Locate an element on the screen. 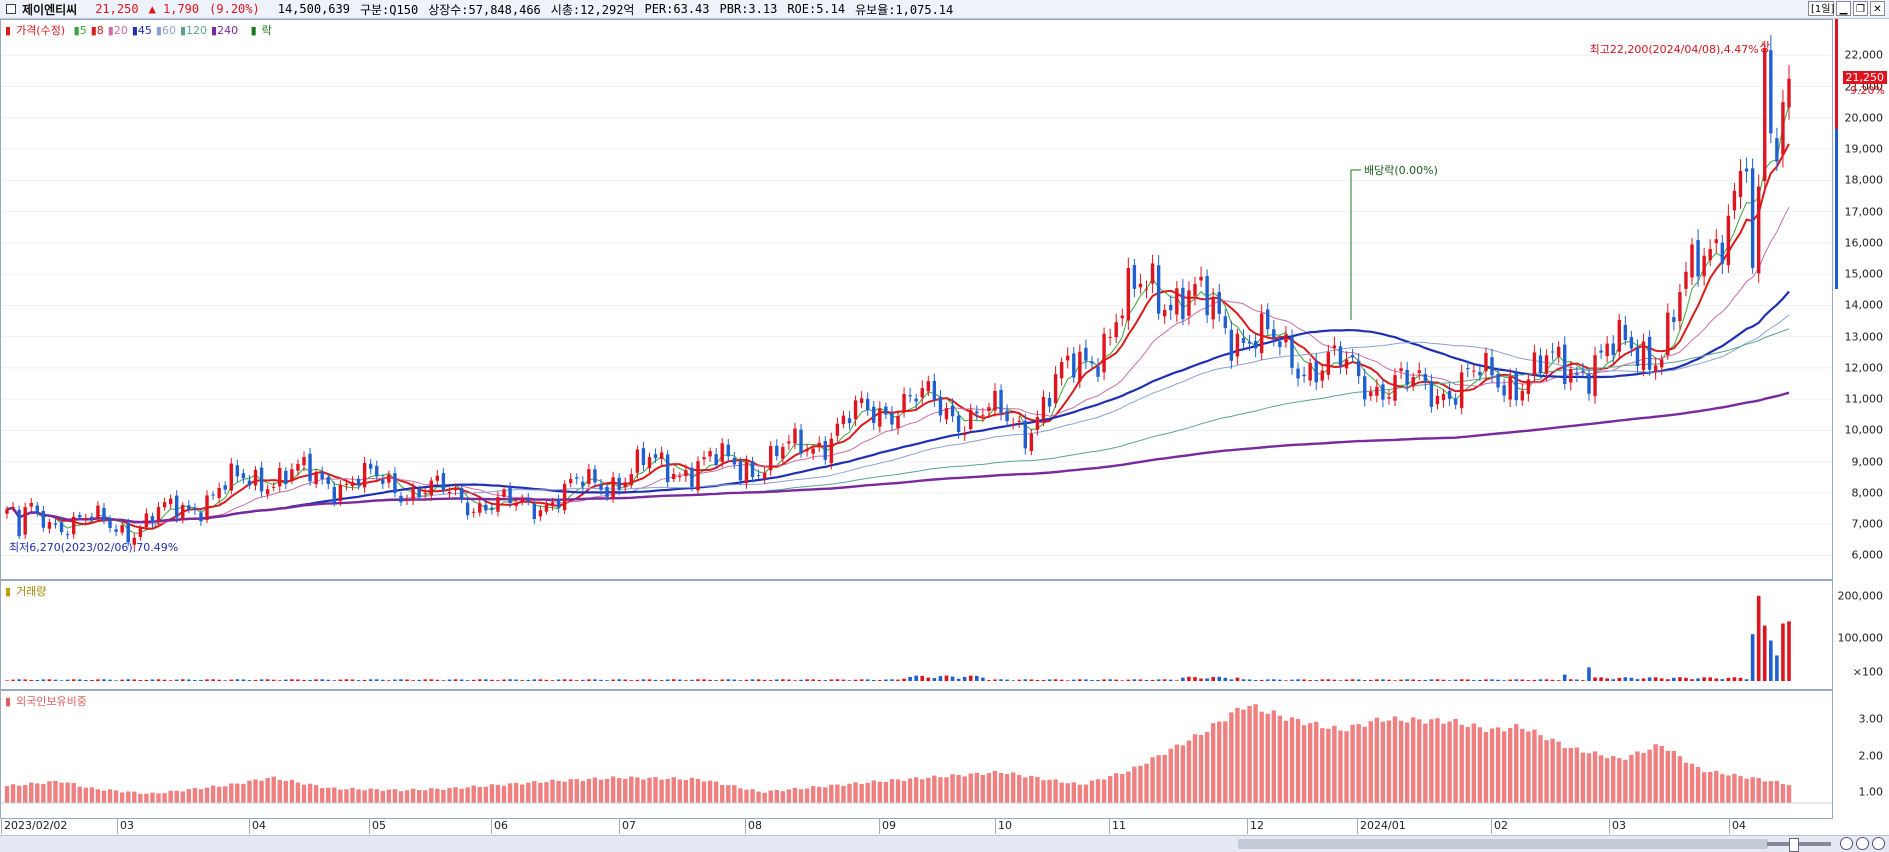 Image resolution: width=1889 pixels, height=852 pixels. zoom-in-icon is located at coordinates (1862, 843).